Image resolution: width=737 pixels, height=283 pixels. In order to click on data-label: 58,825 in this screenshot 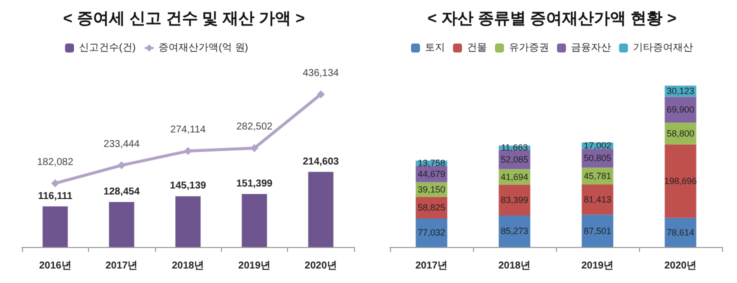, I will do `click(432, 207)`.